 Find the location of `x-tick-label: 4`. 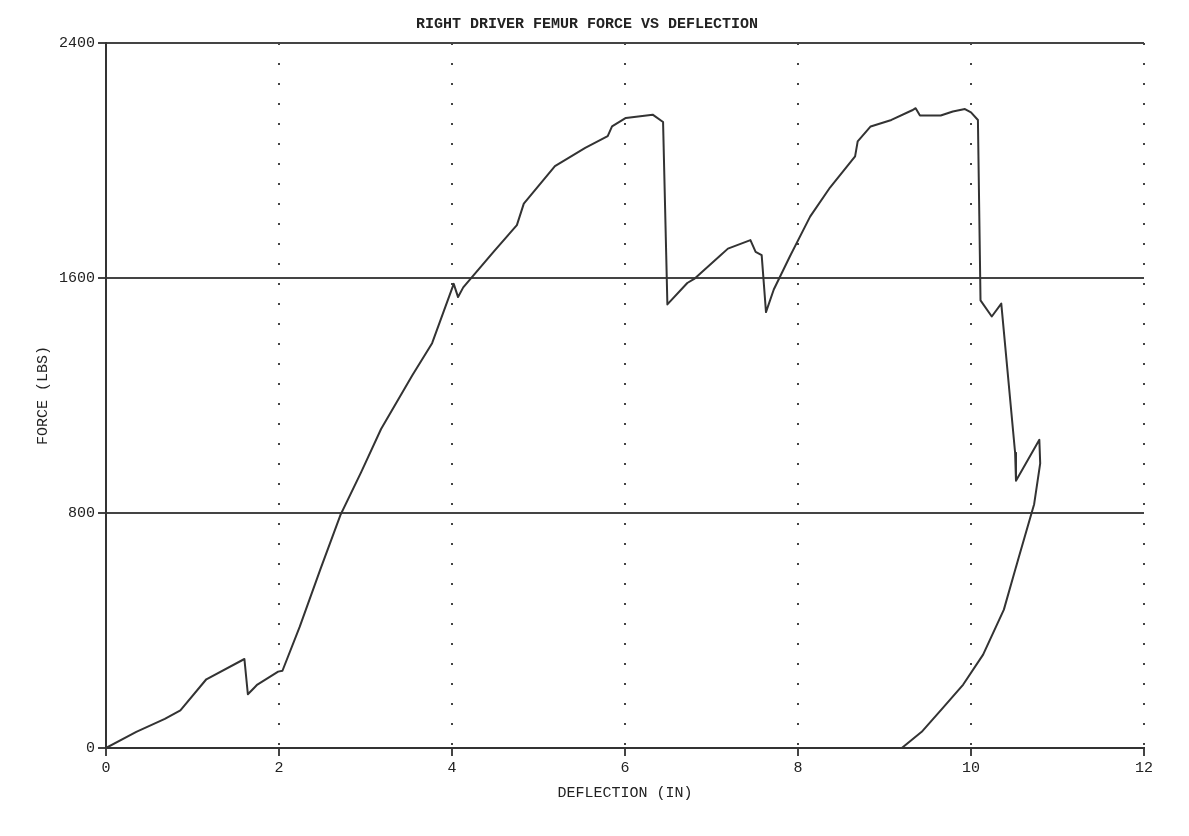

x-tick-label: 4 is located at coordinates (452, 768).